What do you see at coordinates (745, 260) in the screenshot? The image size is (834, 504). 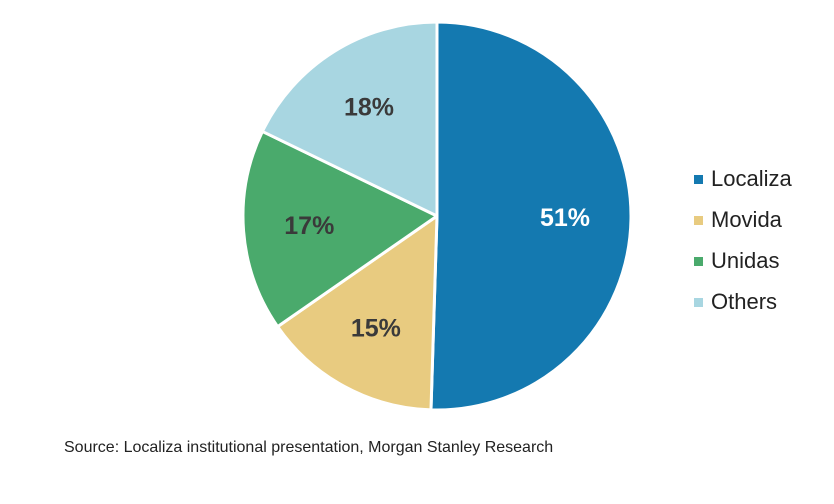 I see `legend-label: Unidas` at bounding box center [745, 260].